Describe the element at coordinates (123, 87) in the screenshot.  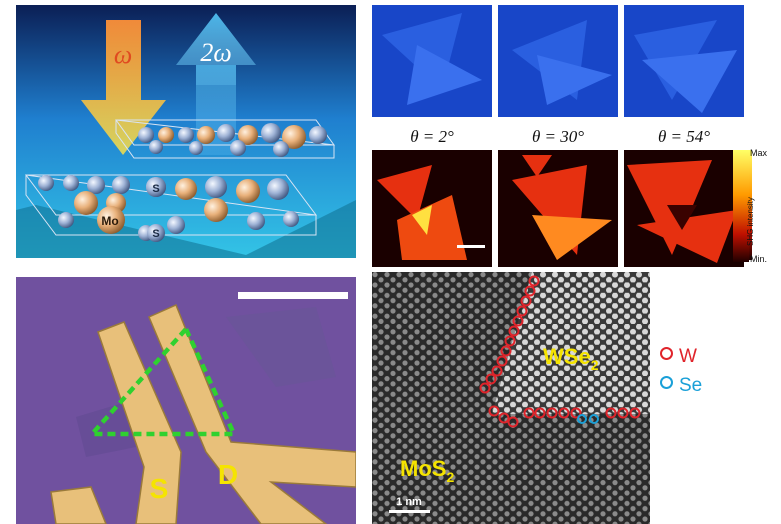
I see `omega-arrow` at that location.